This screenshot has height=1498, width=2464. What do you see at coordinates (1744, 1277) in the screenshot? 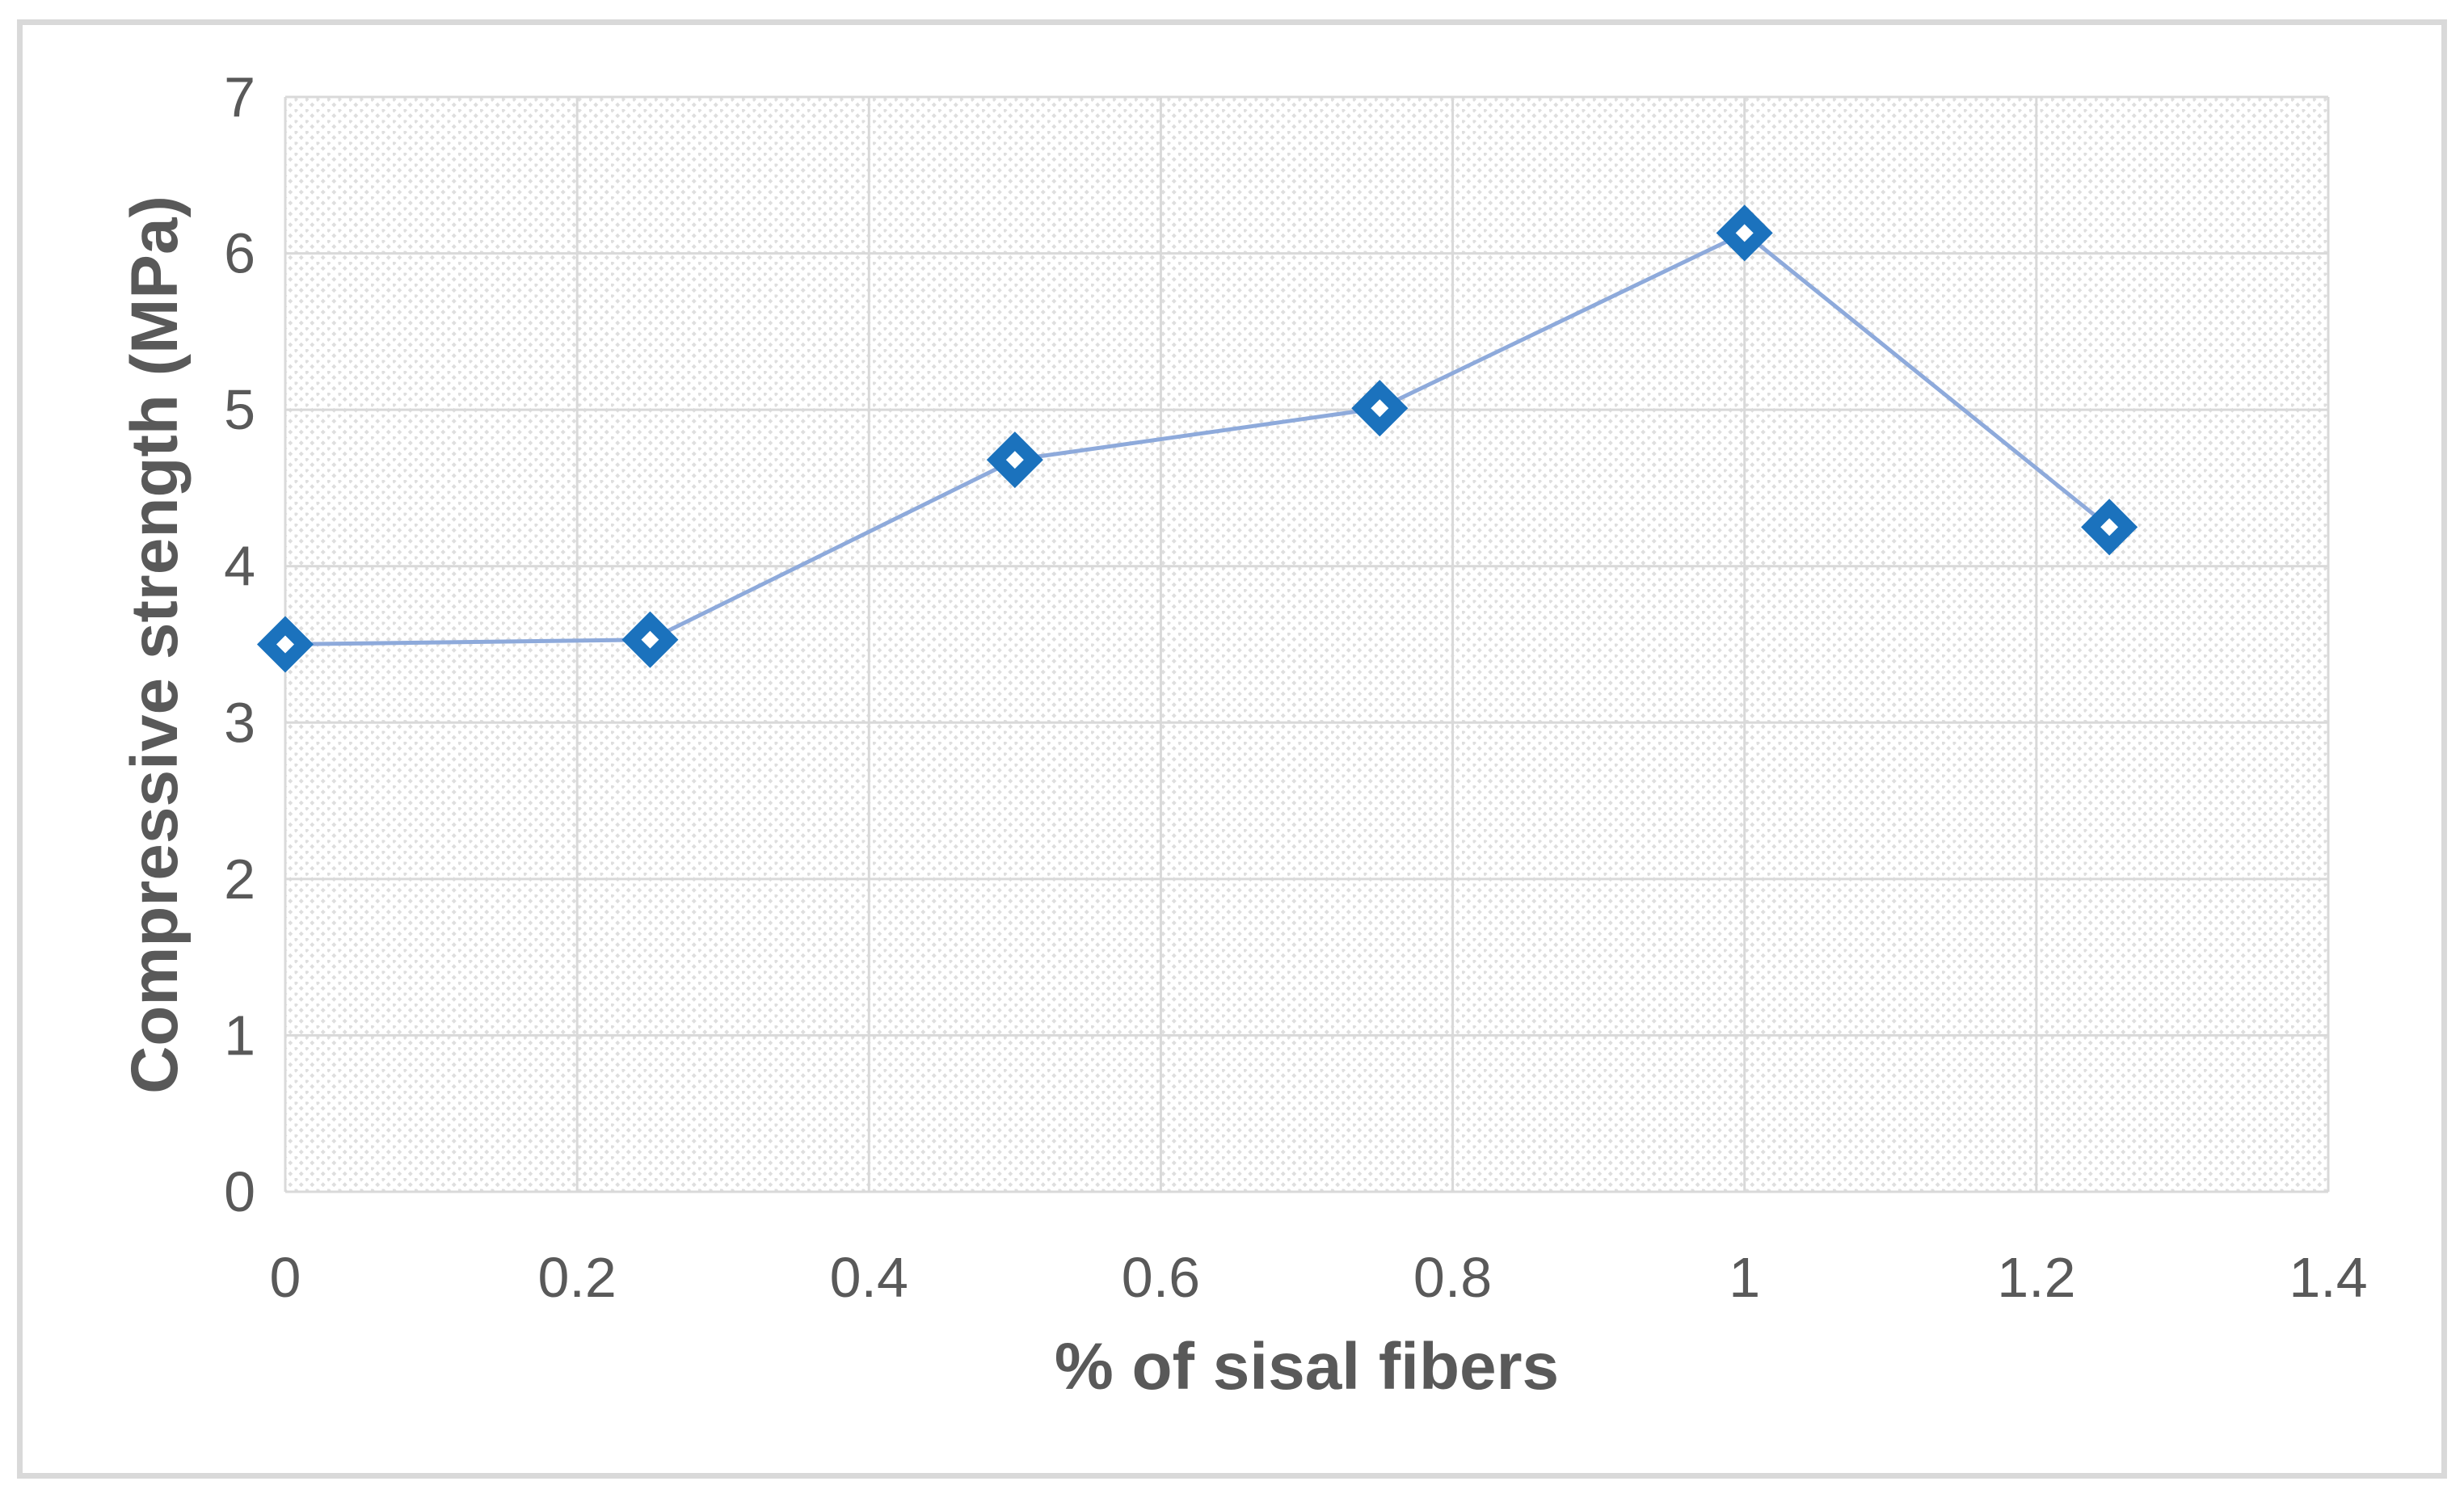
I see `x-tick-label: 1` at bounding box center [1744, 1277].